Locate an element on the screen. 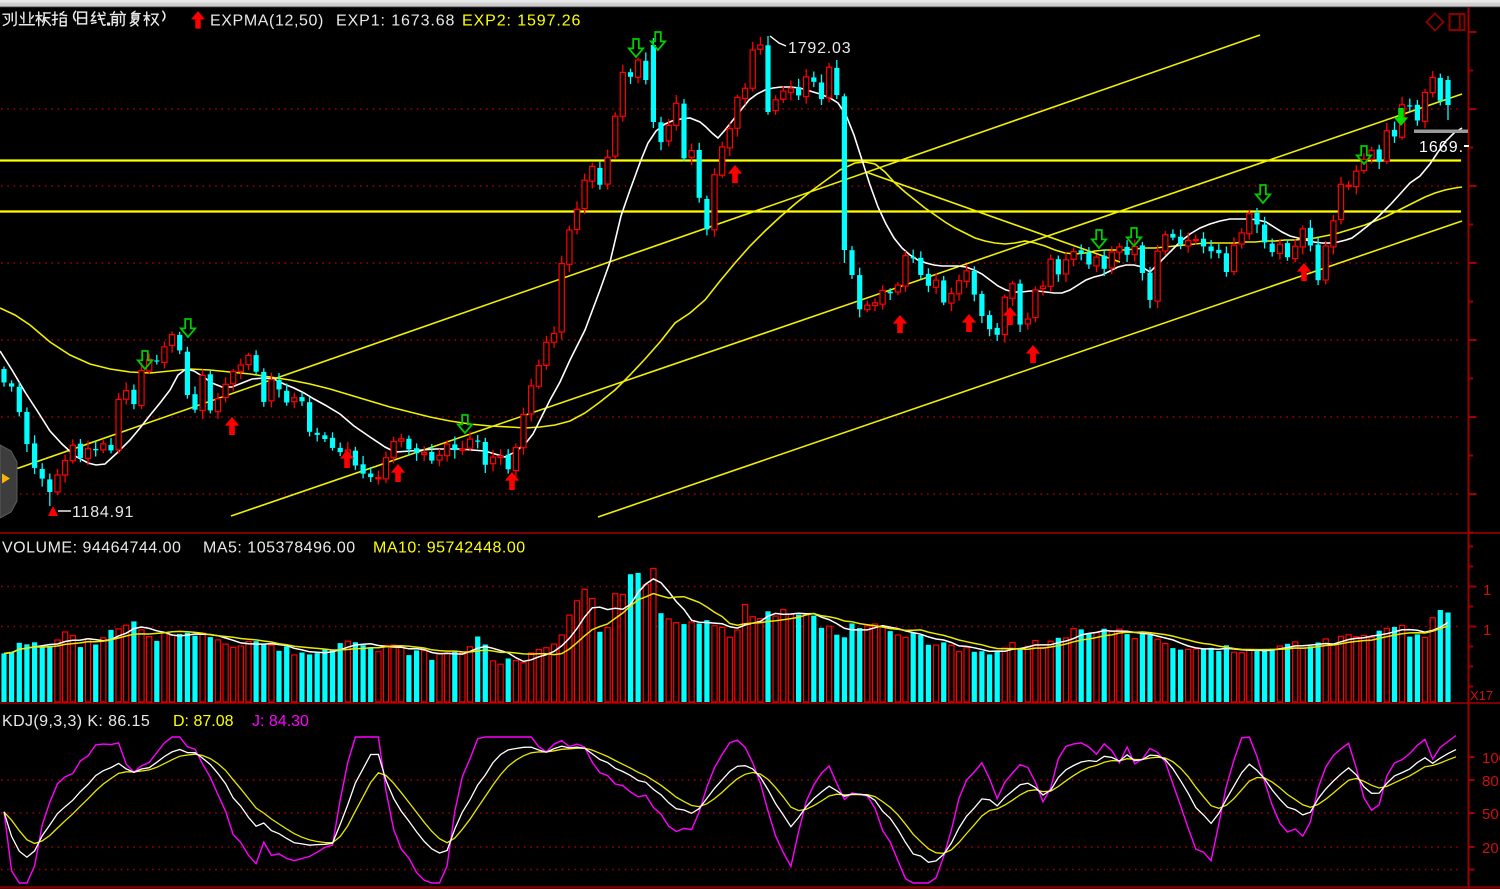 This screenshot has width=1500, height=889. svg-text: VOLUME: 94464744.00 is located at coordinates (91, 548).